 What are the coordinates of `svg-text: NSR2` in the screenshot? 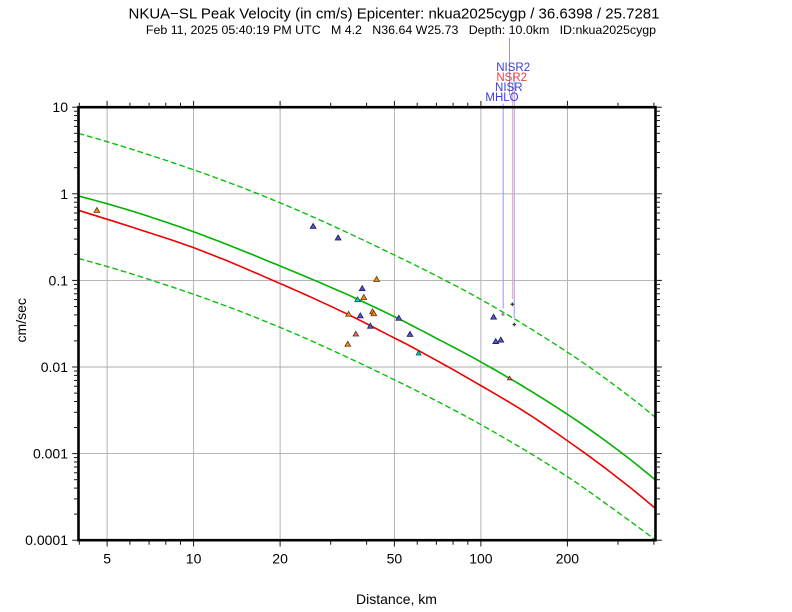 It's located at (511, 78).